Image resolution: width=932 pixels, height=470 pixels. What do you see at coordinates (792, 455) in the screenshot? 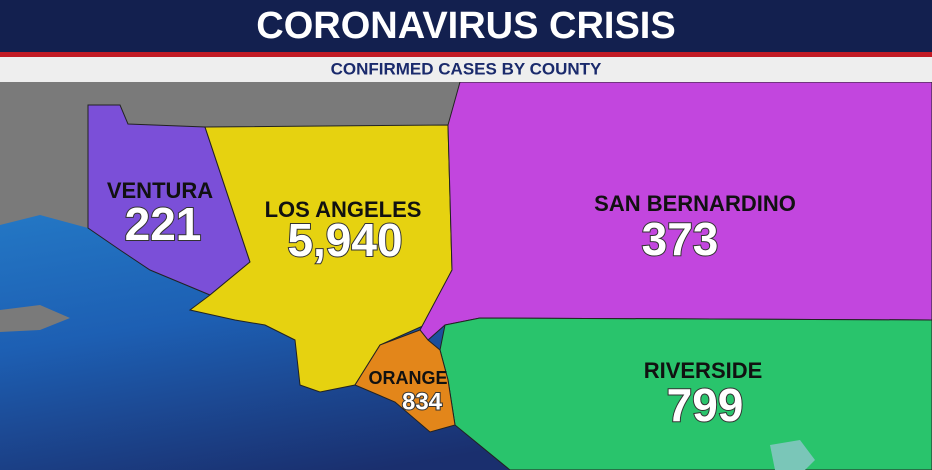
I see `lake` at bounding box center [792, 455].